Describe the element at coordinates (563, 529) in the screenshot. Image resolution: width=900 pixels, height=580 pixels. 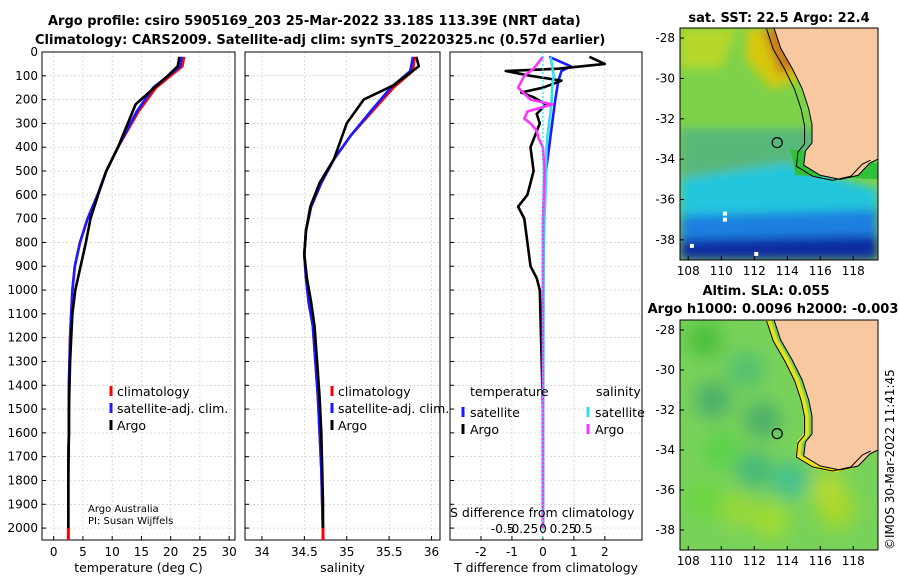
I see `diff-s-tick-label: 0.25` at that location.